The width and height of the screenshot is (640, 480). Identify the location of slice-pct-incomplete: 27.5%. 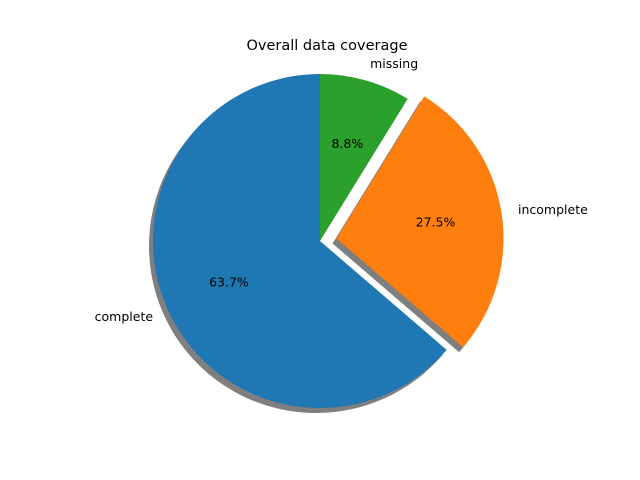
(436, 222).